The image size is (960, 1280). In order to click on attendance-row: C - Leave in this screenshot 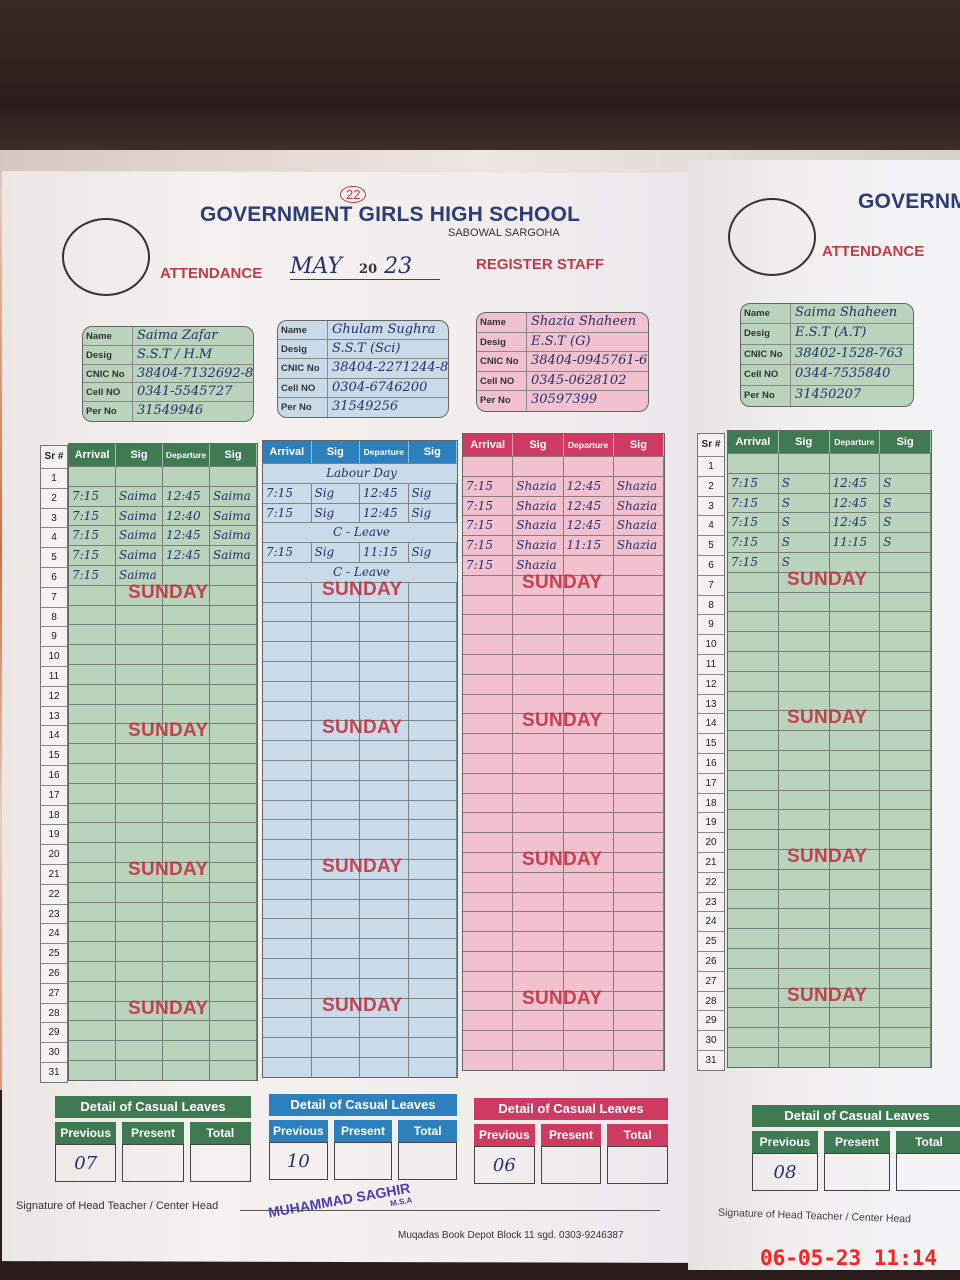, I will do `click(360, 571)`.